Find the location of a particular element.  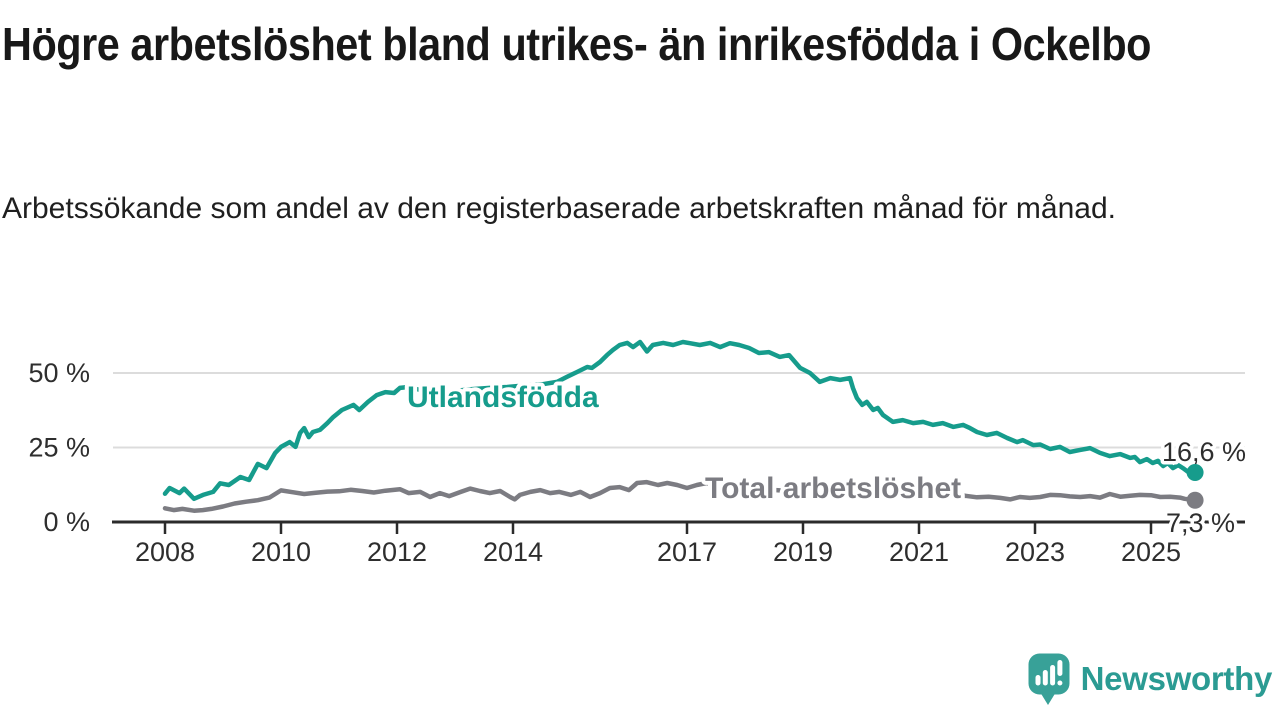

series-line-total is located at coordinates (680, 496).